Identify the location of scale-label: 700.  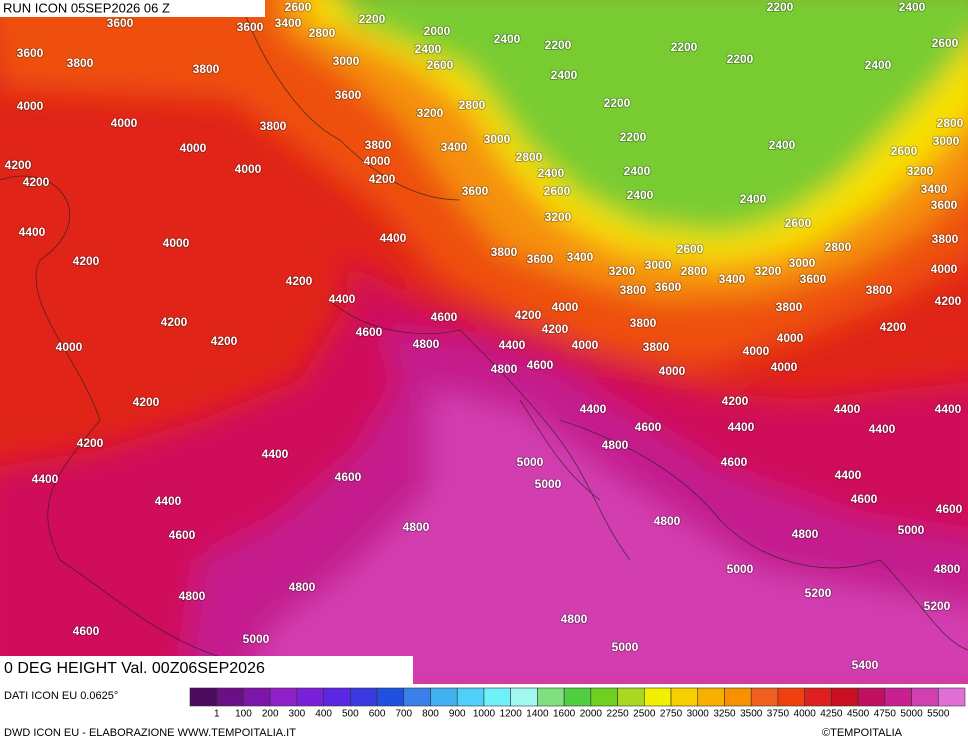
(403, 714).